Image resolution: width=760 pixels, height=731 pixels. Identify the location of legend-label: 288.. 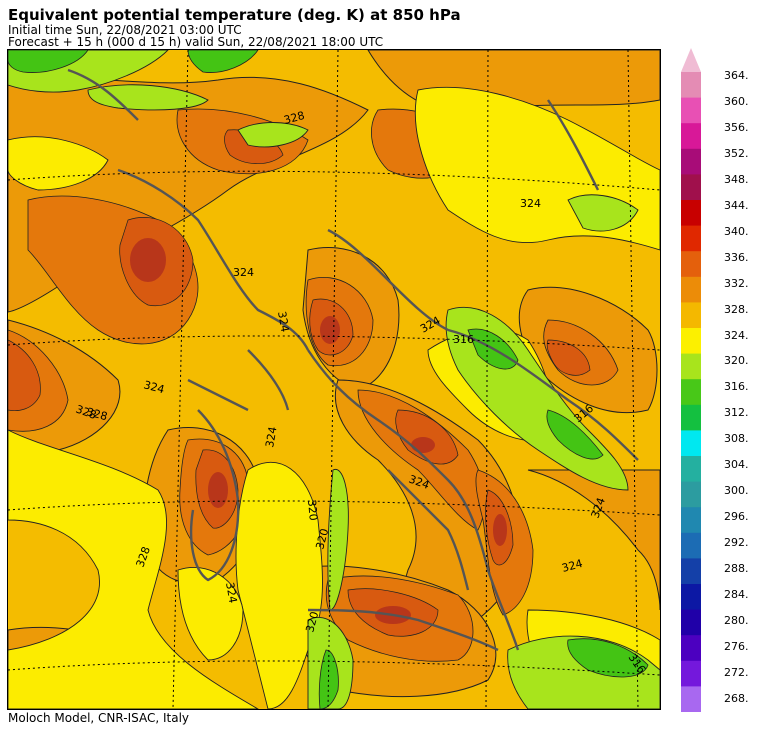
(736, 569).